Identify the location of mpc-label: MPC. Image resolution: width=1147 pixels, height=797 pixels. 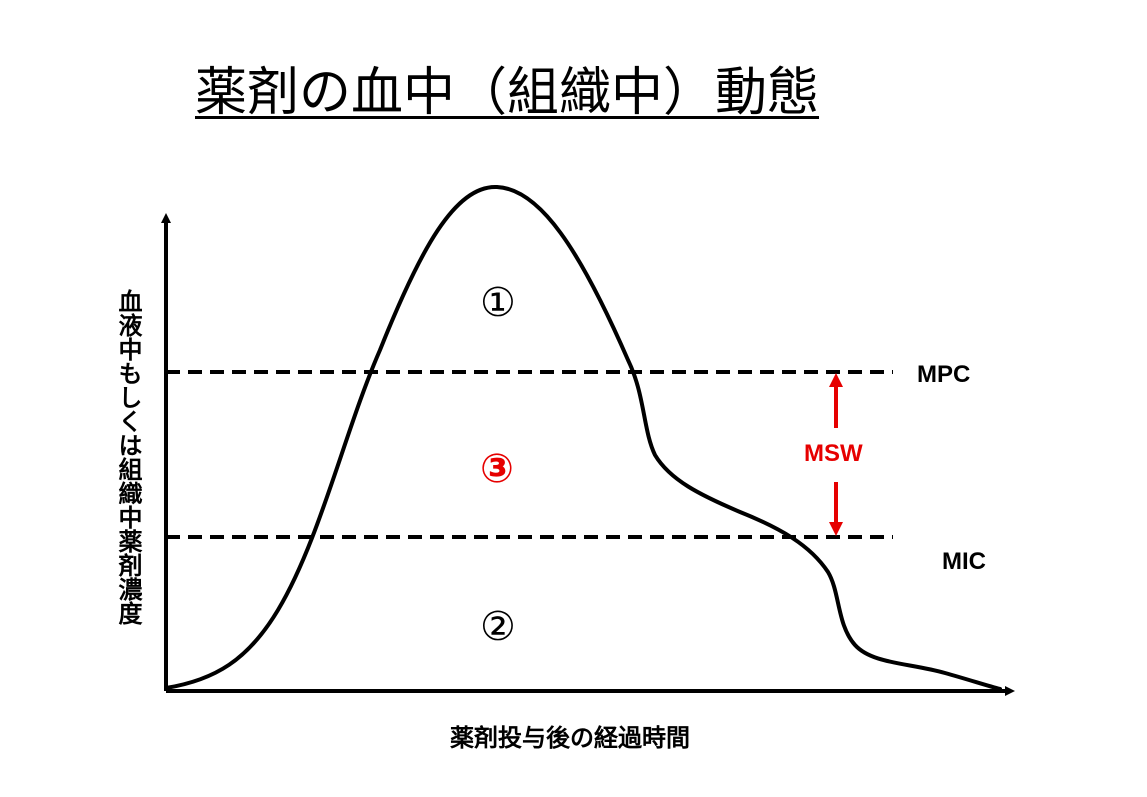
(944, 374).